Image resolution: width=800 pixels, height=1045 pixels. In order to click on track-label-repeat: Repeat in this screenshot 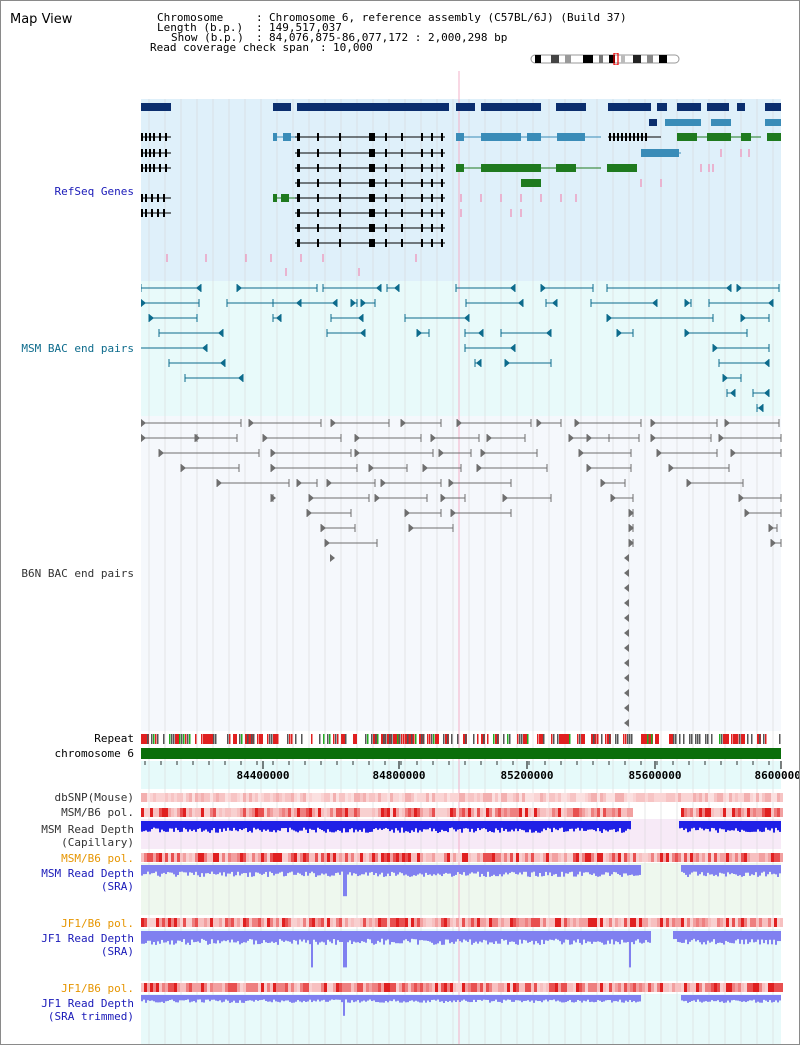, I will do `click(114, 738)`.